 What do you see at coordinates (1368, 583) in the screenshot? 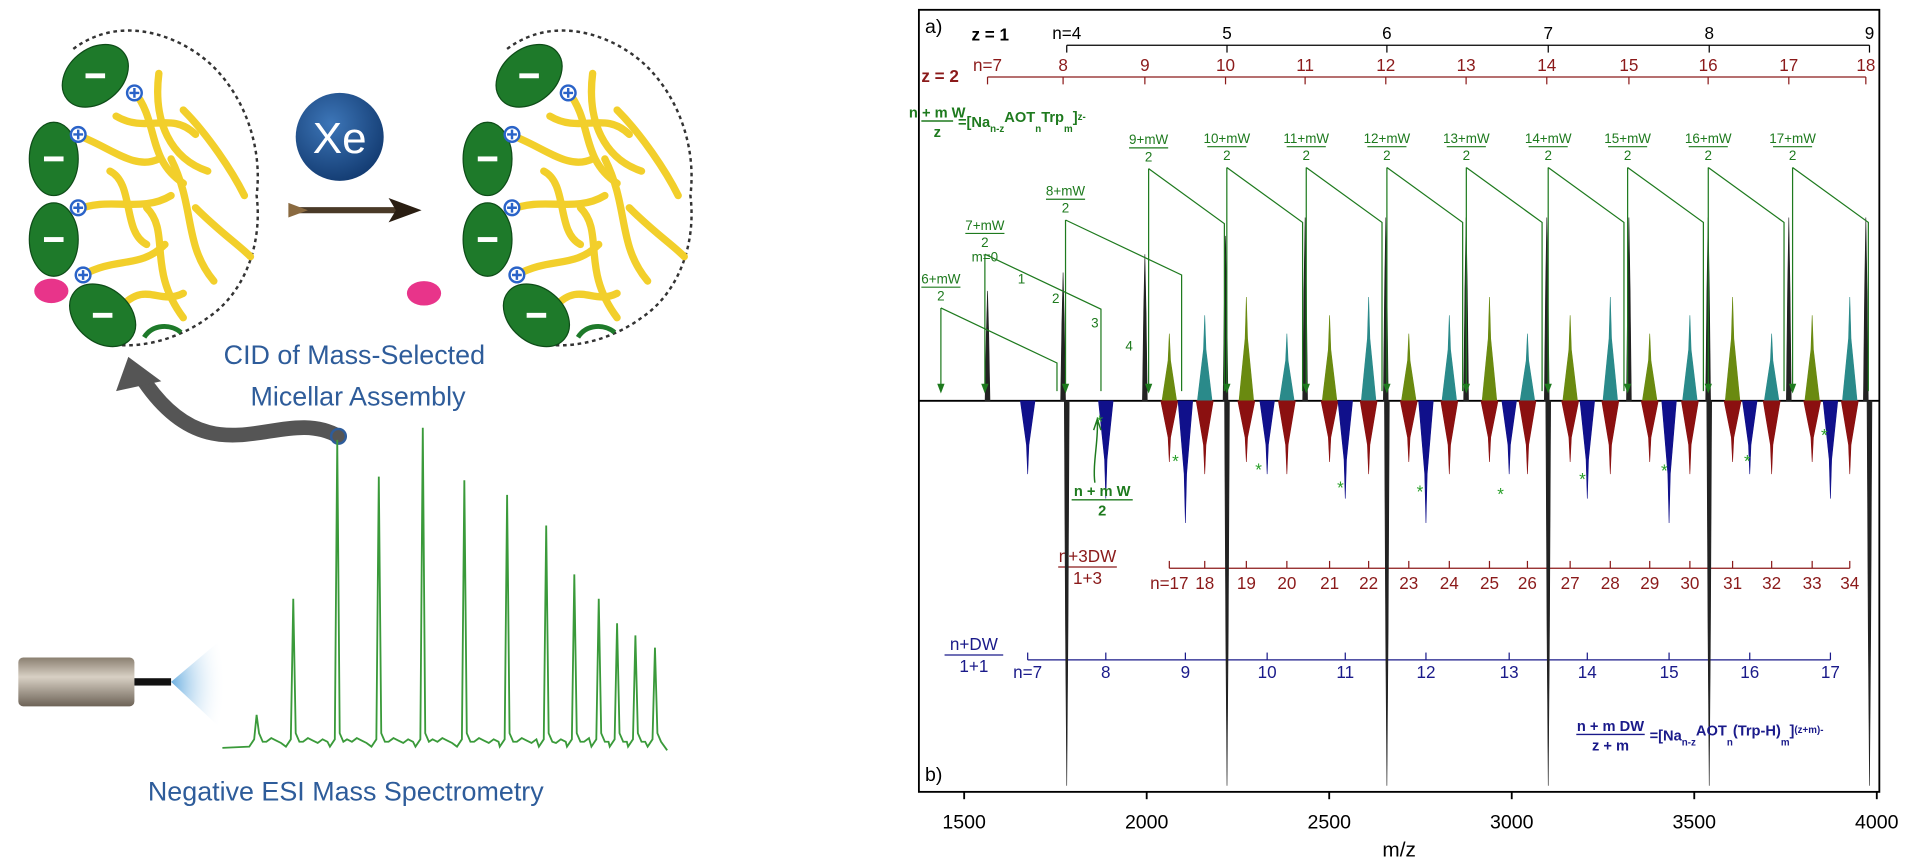
I see `ladder-label: 22` at bounding box center [1368, 583].